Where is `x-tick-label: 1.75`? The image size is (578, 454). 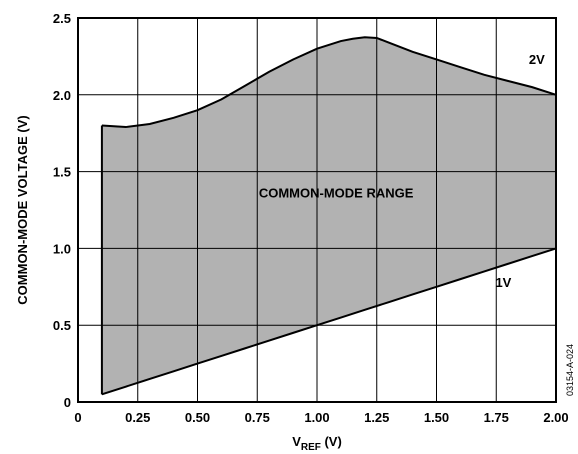
x-tick-label: 1.75 is located at coordinates (496, 417).